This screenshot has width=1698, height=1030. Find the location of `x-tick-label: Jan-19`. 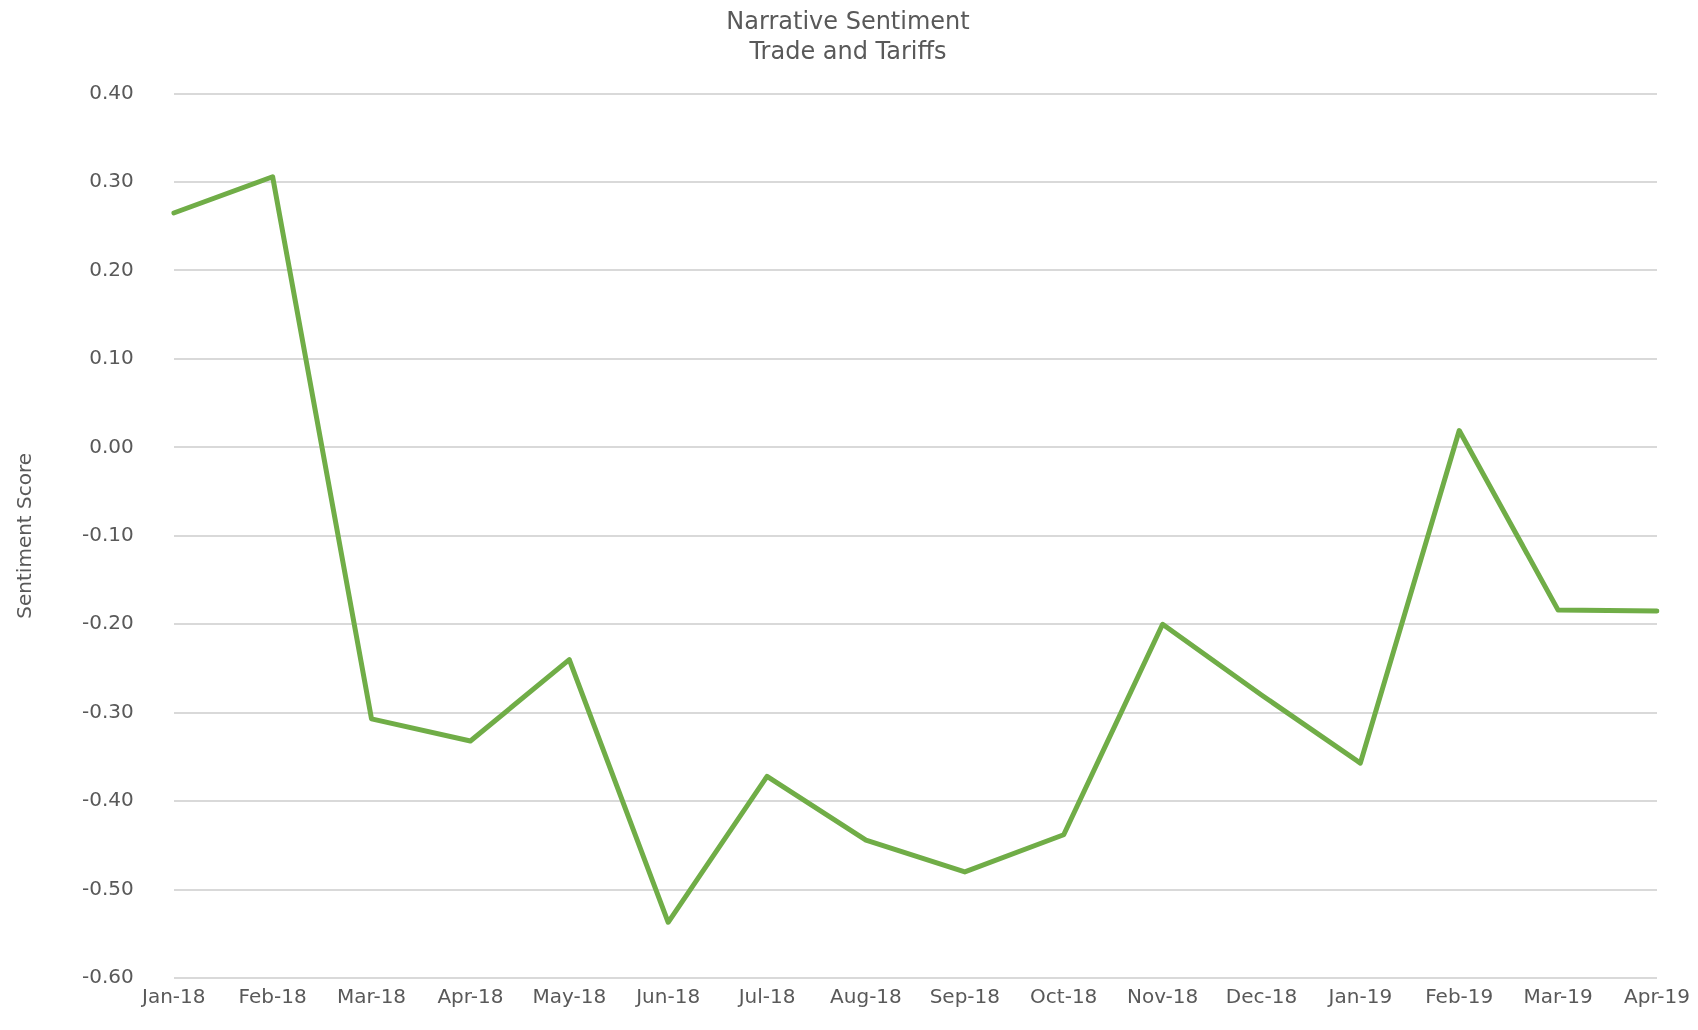

x-tick-label: Jan-19 is located at coordinates (1359, 996).